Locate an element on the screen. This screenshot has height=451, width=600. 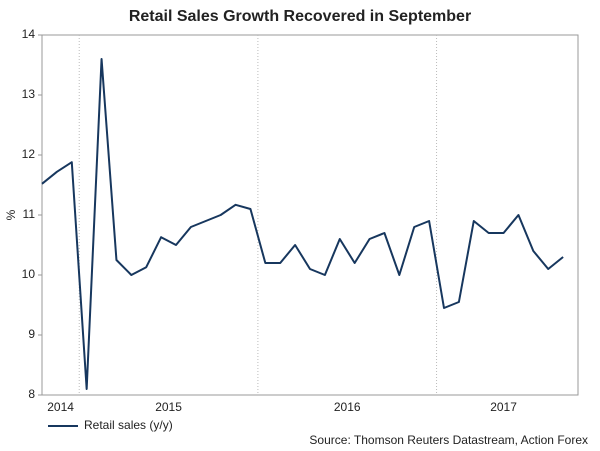
y-tick-label: 12 is located at coordinates (29, 154).